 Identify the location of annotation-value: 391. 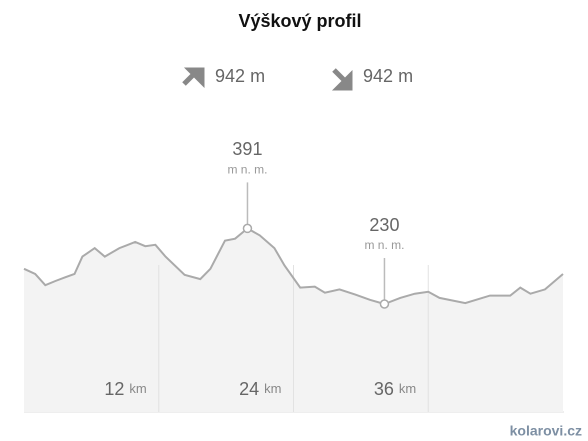
(247, 149).